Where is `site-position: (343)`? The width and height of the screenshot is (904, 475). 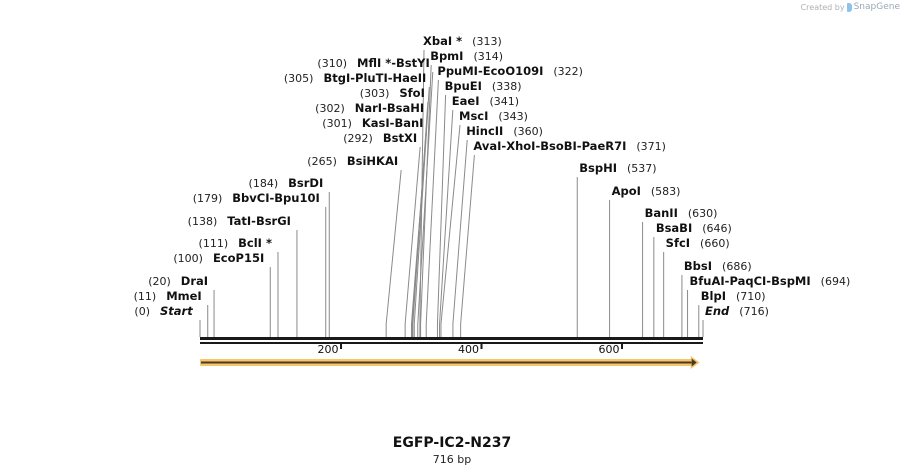
site-position: (343) is located at coordinates (513, 116).